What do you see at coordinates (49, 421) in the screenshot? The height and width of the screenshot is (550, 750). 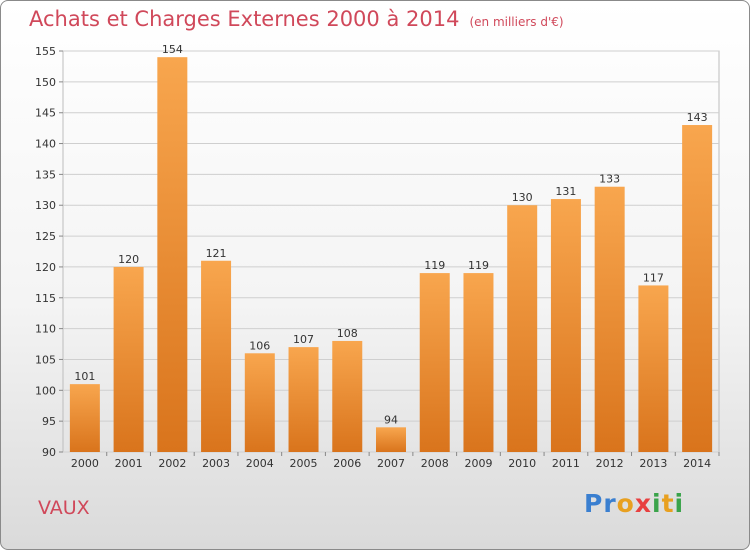 I see `y-tick-label: 95` at bounding box center [49, 421].